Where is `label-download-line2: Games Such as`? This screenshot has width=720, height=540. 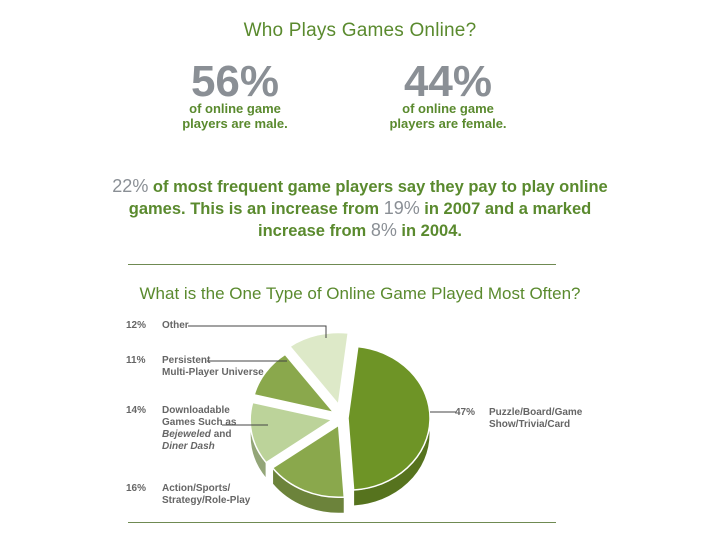
label-download-line2: Games Such as is located at coordinates (199, 422).